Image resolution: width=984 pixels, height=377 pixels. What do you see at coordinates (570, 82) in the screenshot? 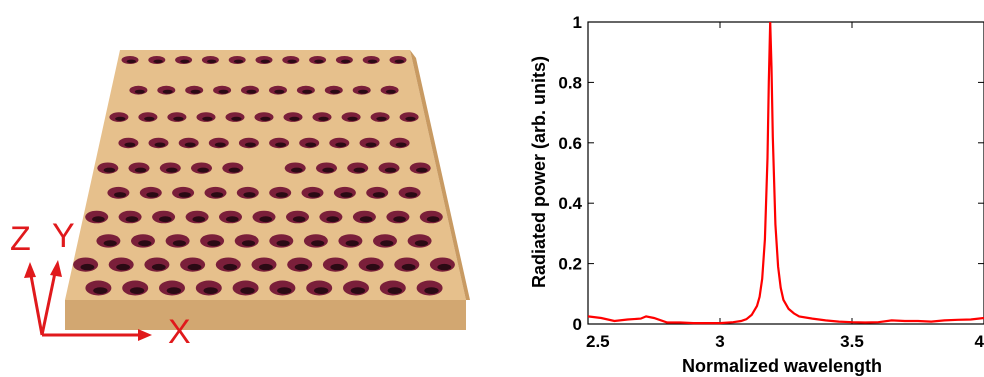
I see `y-tick-label: 0.8` at bounding box center [570, 82].